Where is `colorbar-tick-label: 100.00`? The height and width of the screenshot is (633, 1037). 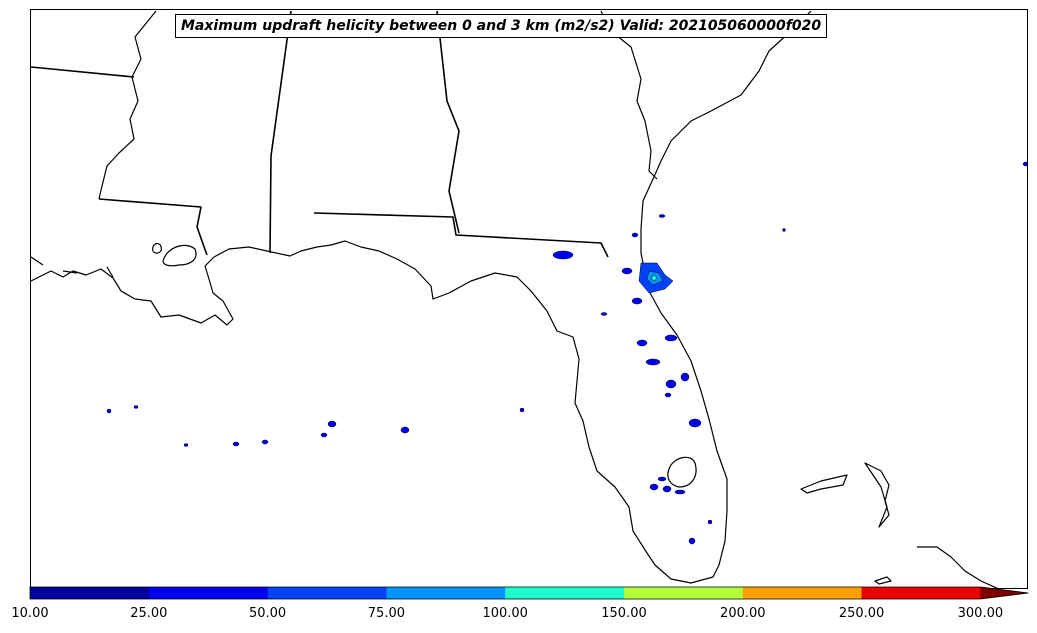
colorbar-tick-label: 100.00 is located at coordinates (505, 613).